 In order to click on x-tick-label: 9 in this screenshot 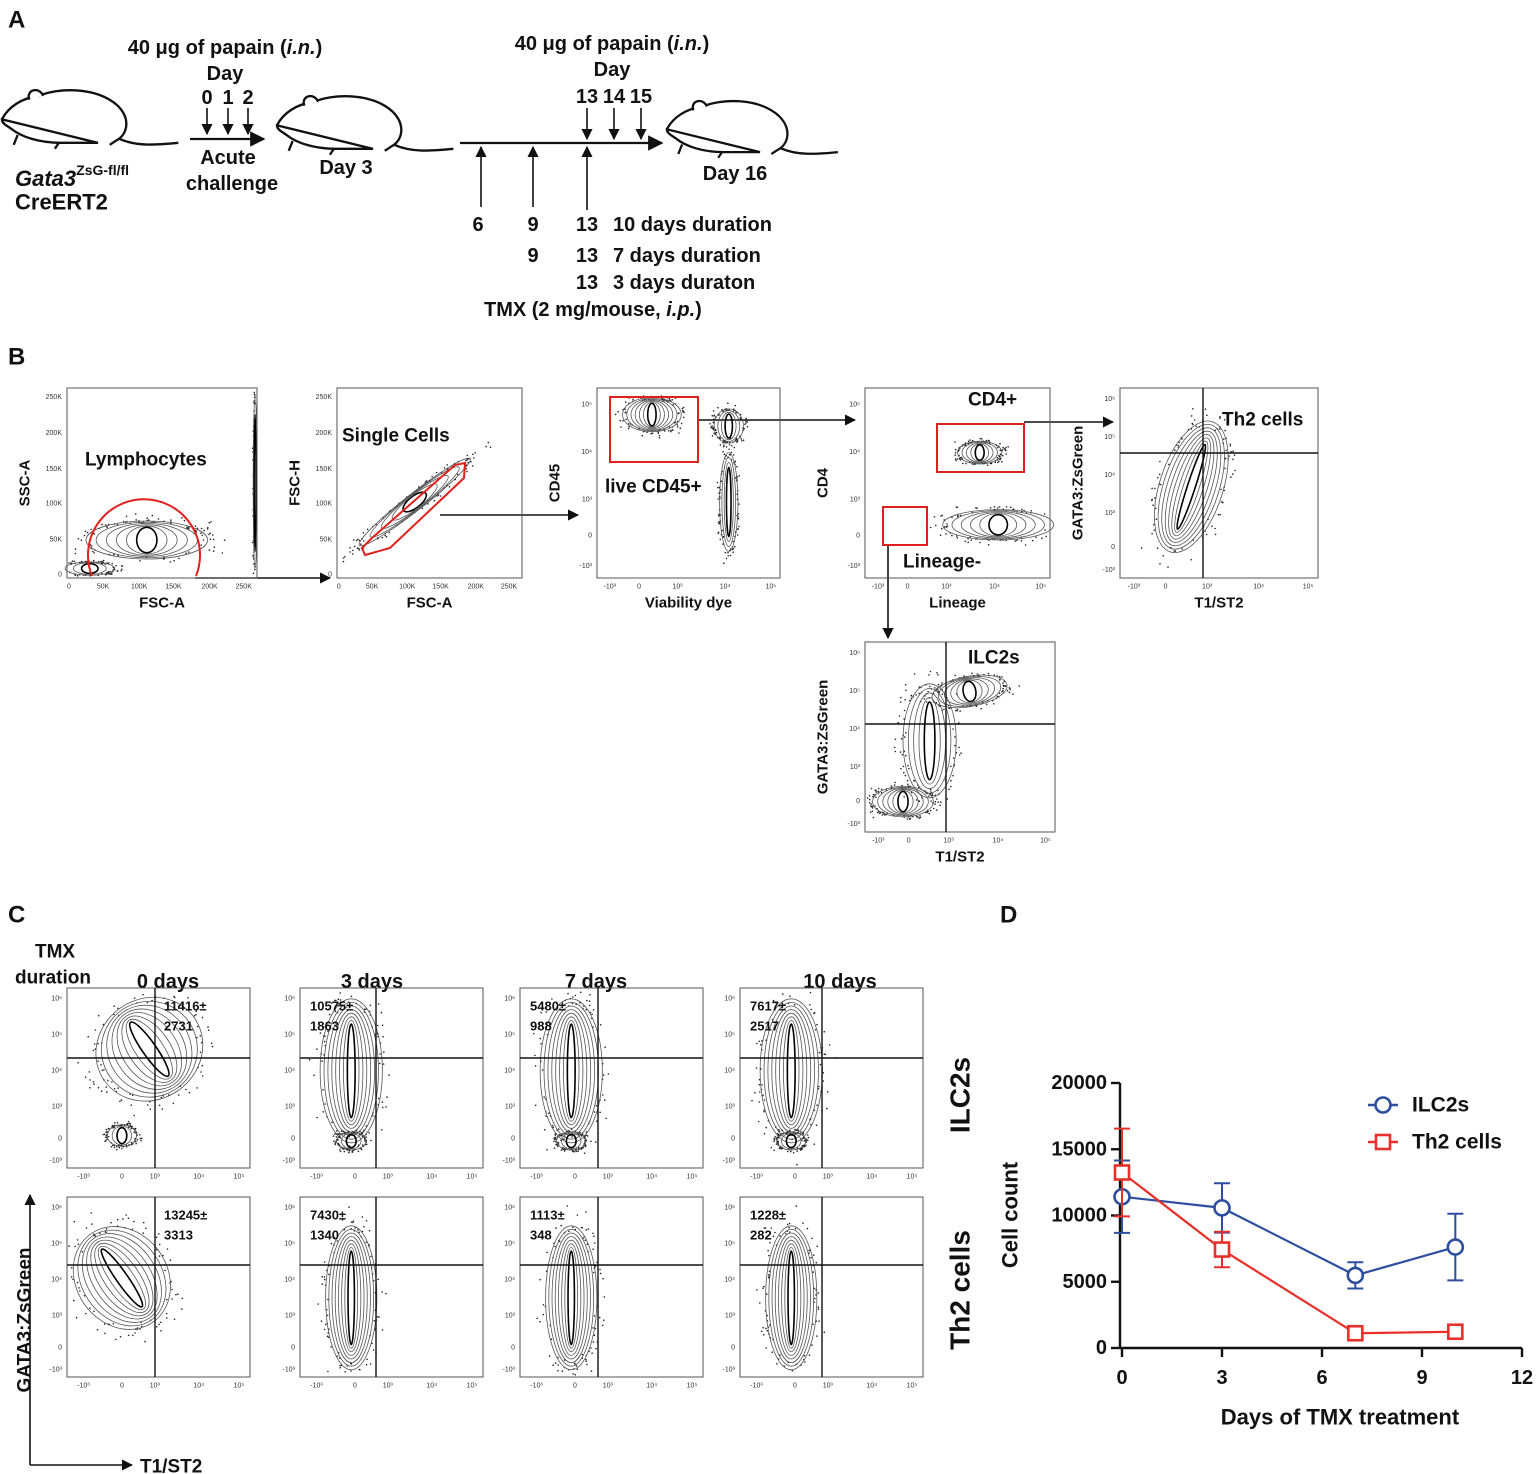, I will do `click(1421, 1378)`.